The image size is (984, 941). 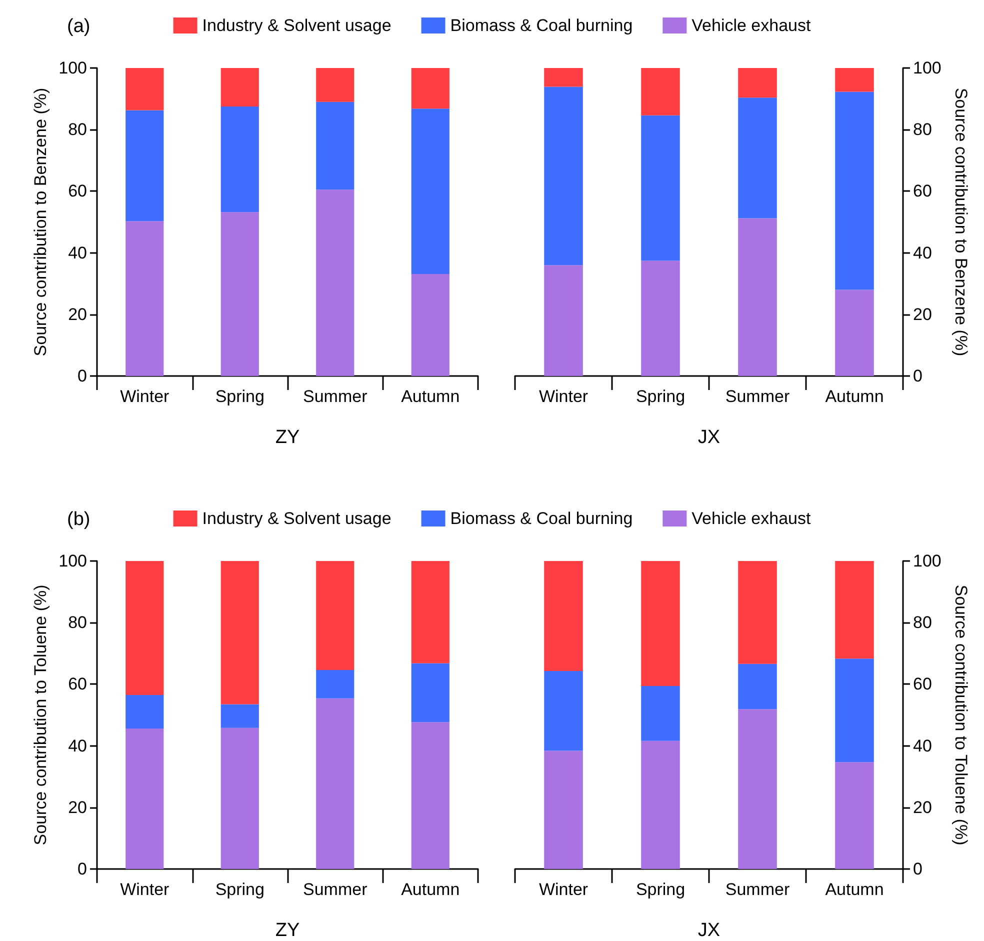 What do you see at coordinates (922, 622) in the screenshot?
I see `y2-tick-label: 80` at bounding box center [922, 622].